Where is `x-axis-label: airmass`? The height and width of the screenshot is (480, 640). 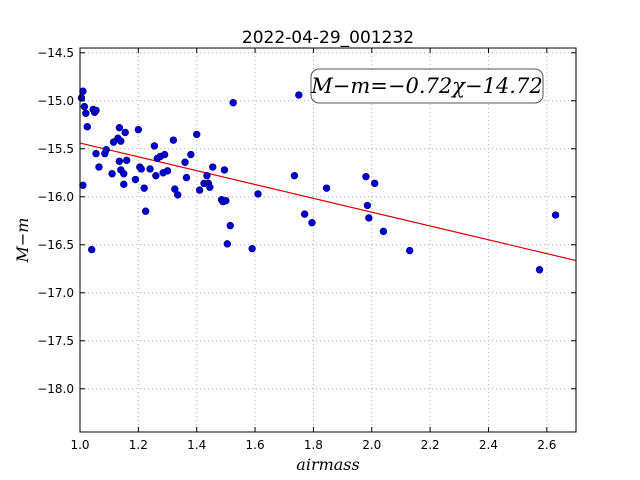
x-axis-label: airmass is located at coordinates (327, 464).